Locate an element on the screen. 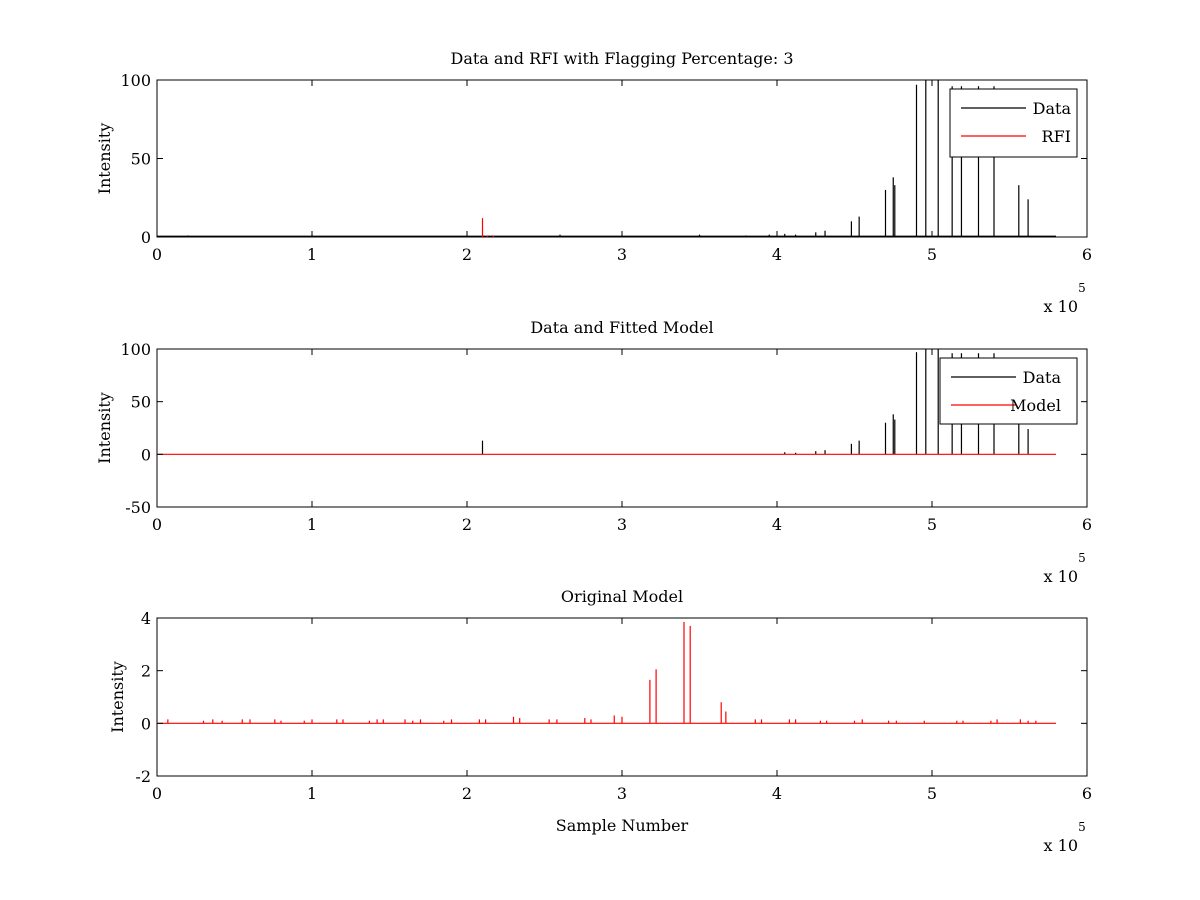 This screenshot has height=900, width=1200. legend-data-model: Data Model is located at coordinates (1008, 391).